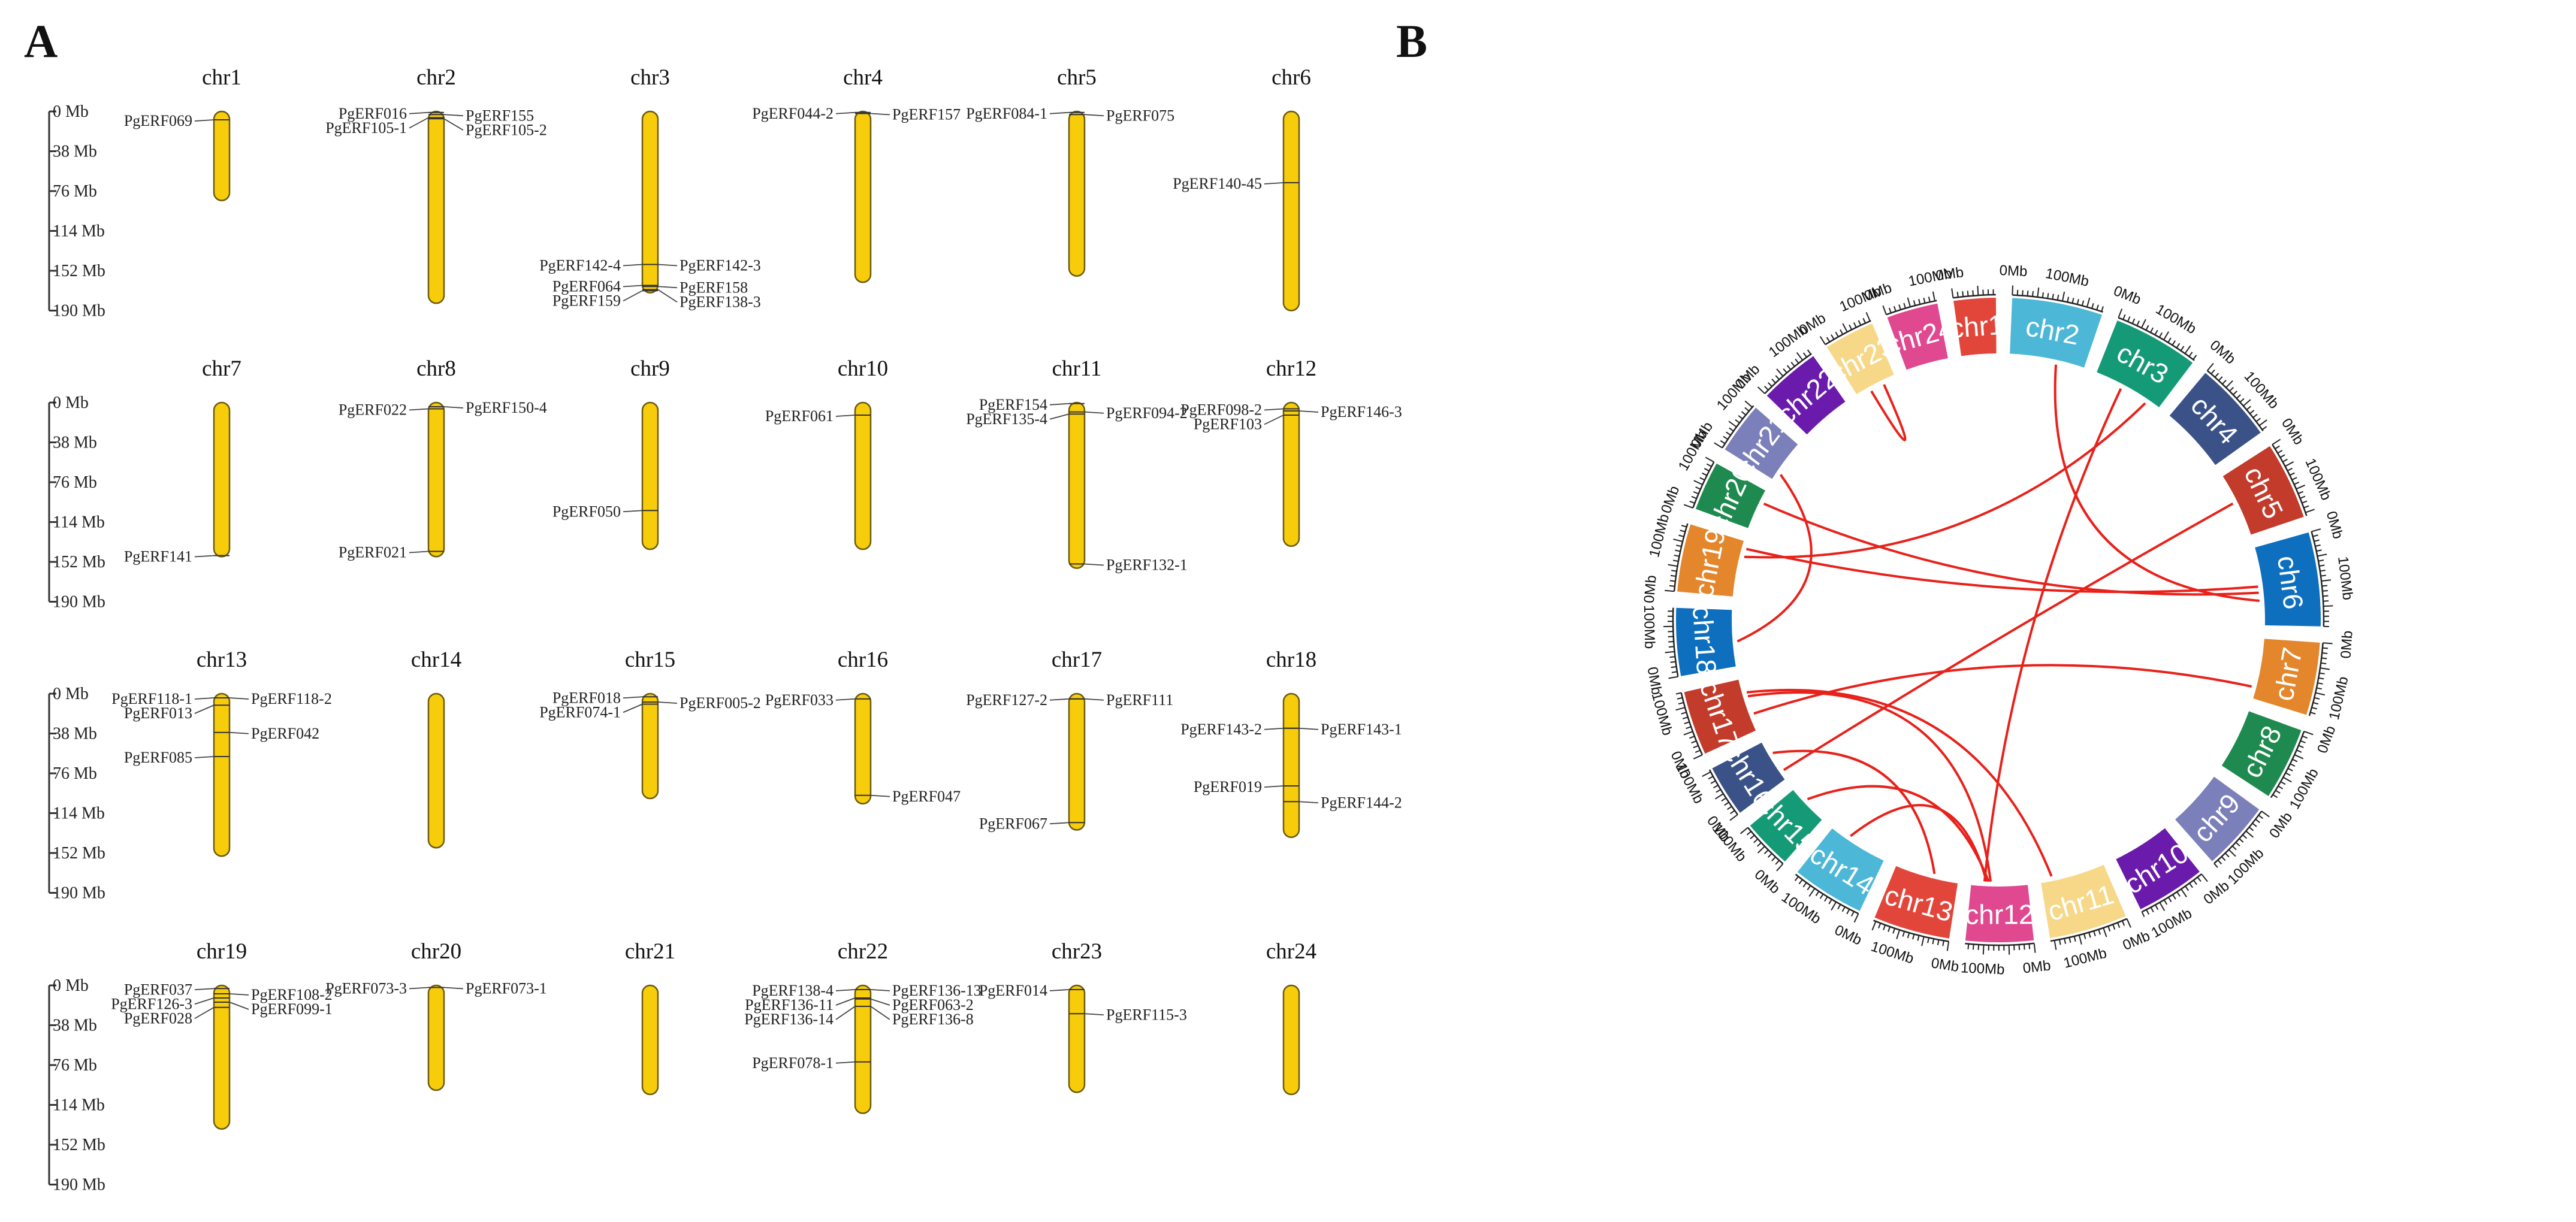 Image resolution: width=2576 pixels, height=1222 pixels. Describe the element at coordinates (1083, 1016) in the screenshot. I see `chromosome-chr23: chr23 PgERF014 PgERF115-3` at that location.